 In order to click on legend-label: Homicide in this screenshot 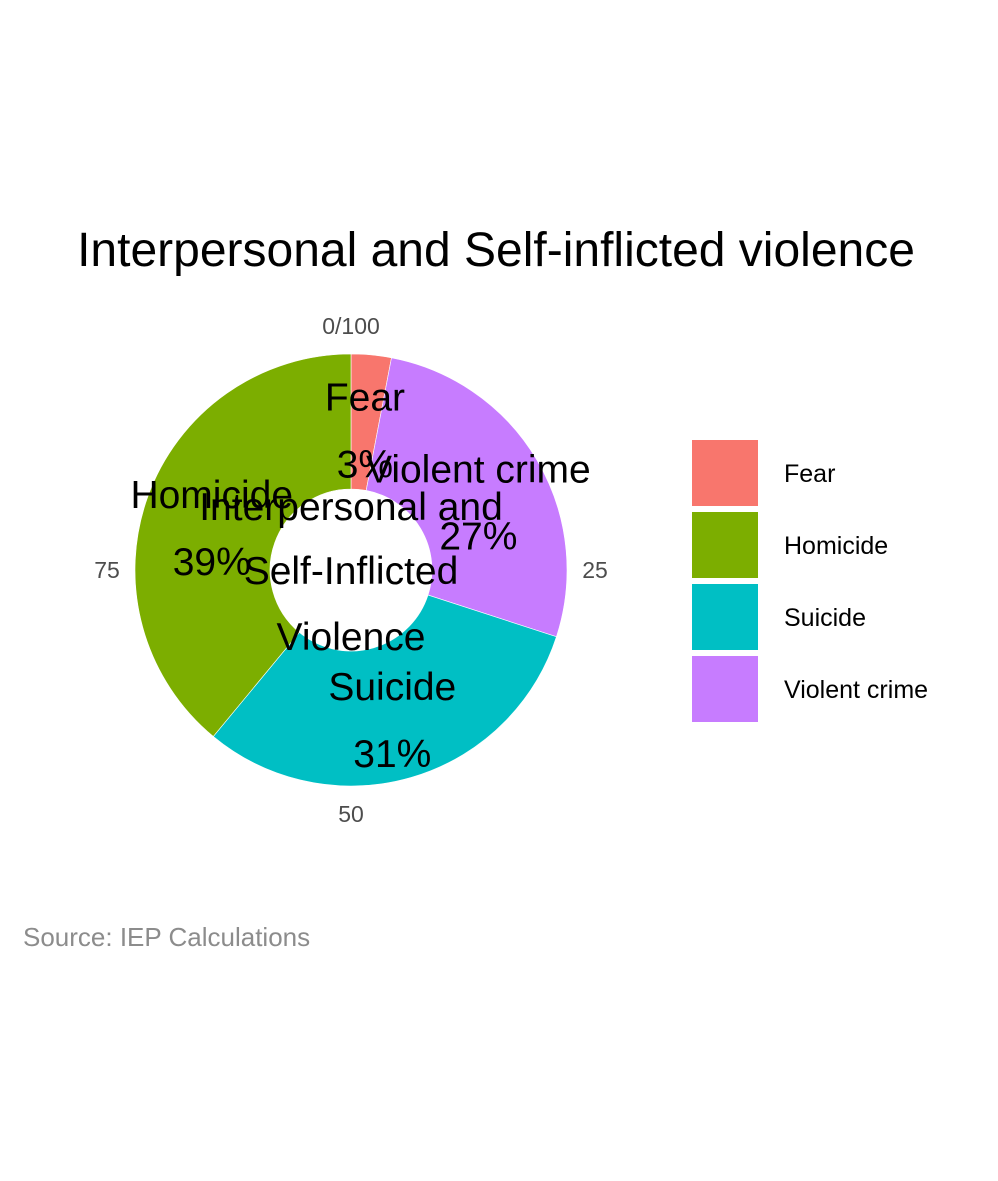, I will do `click(836, 546)`.